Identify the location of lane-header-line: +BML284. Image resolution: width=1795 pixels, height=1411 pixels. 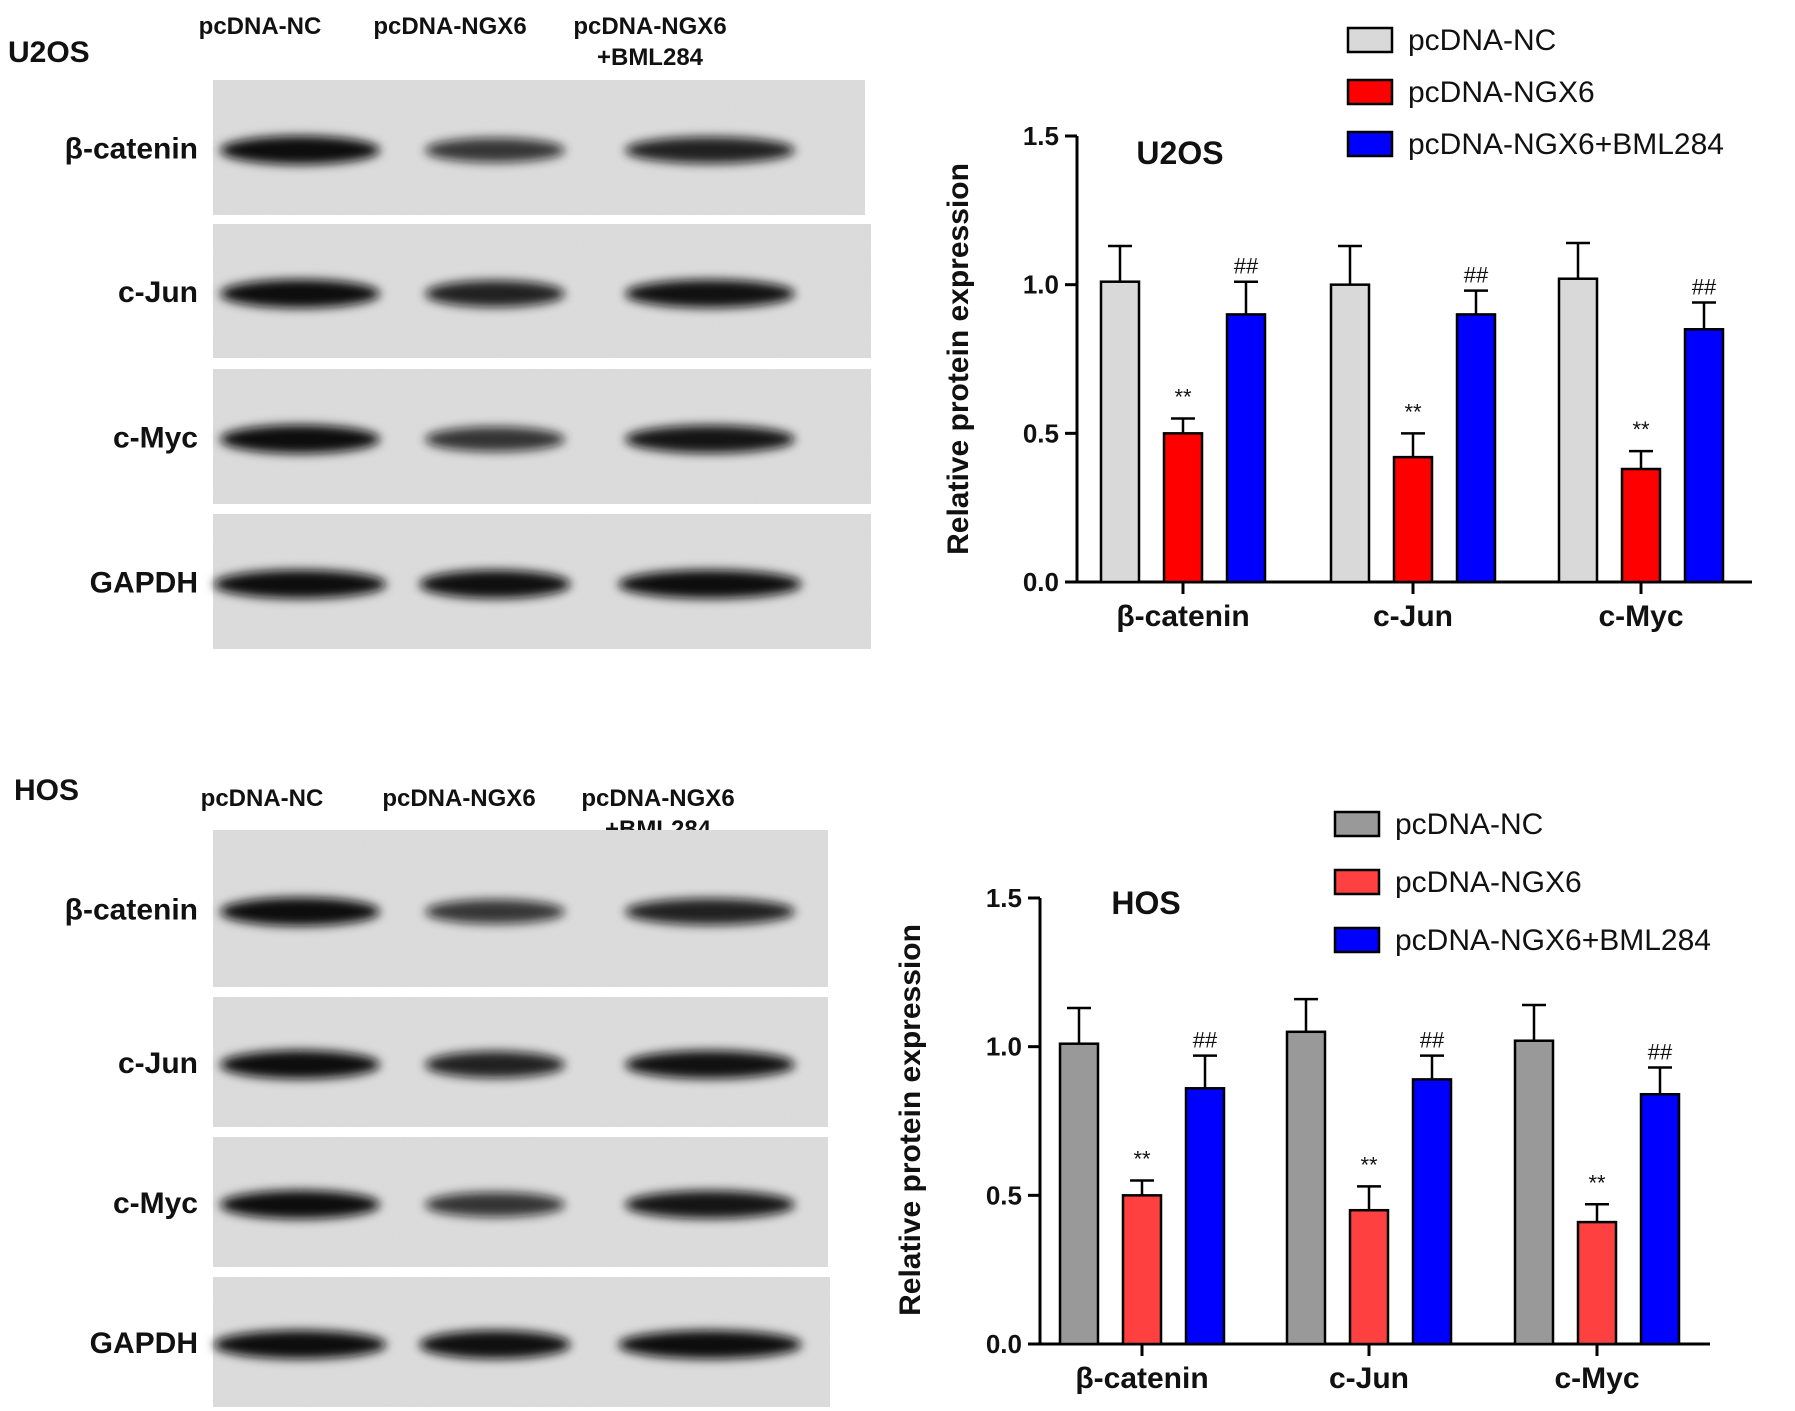
(650, 57).